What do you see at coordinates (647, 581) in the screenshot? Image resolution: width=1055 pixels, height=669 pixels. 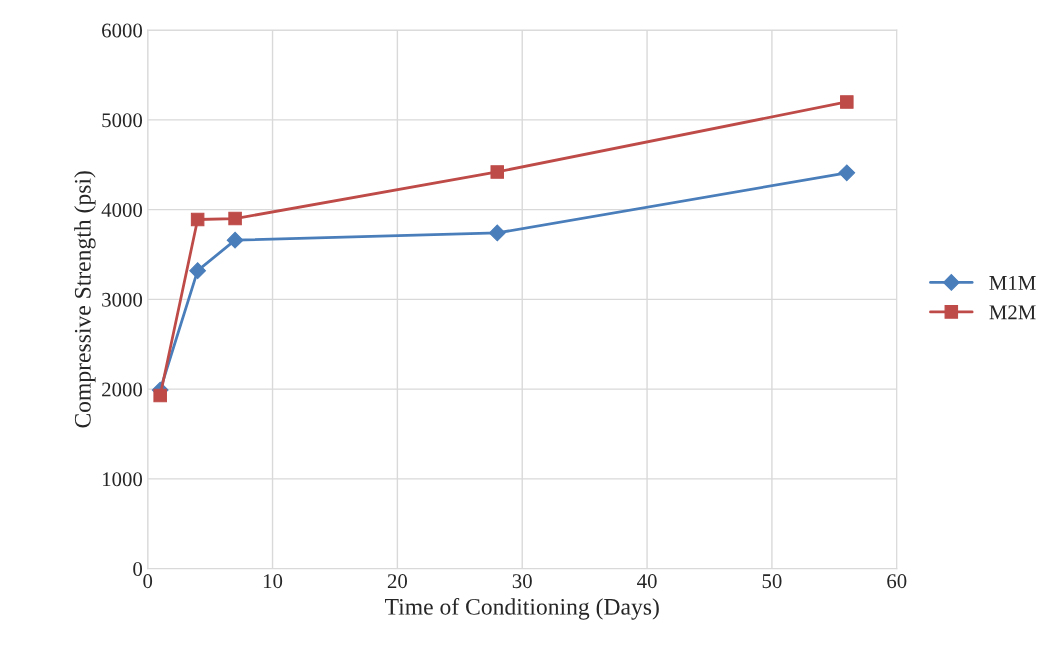 I see `x-tick-label: 40` at bounding box center [647, 581].